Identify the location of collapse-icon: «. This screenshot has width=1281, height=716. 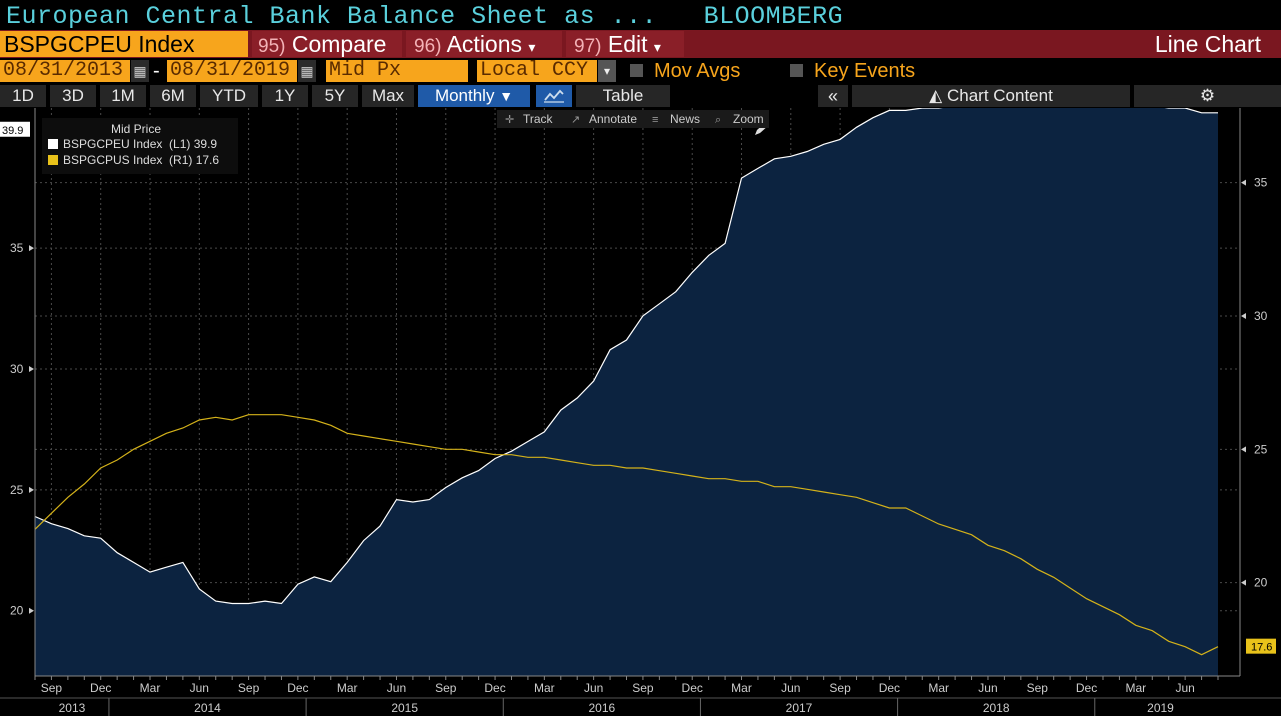
(833, 96).